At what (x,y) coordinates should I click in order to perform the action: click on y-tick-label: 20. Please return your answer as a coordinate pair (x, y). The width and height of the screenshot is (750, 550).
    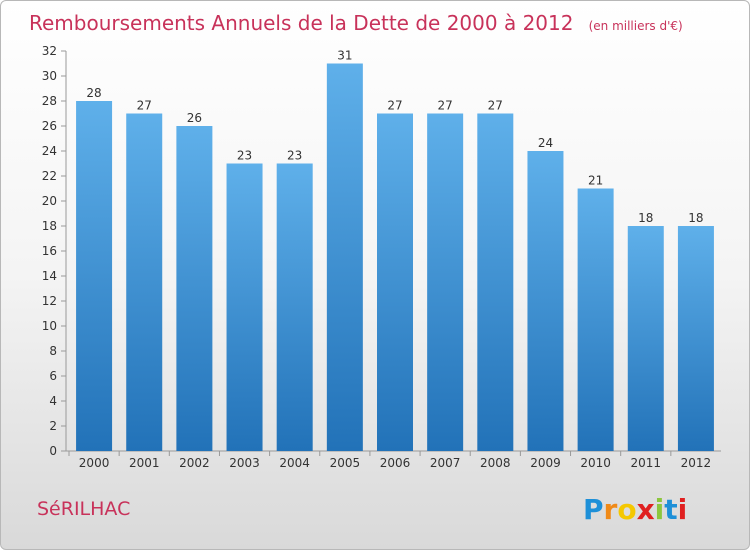
    Looking at the image, I should click on (49, 201).